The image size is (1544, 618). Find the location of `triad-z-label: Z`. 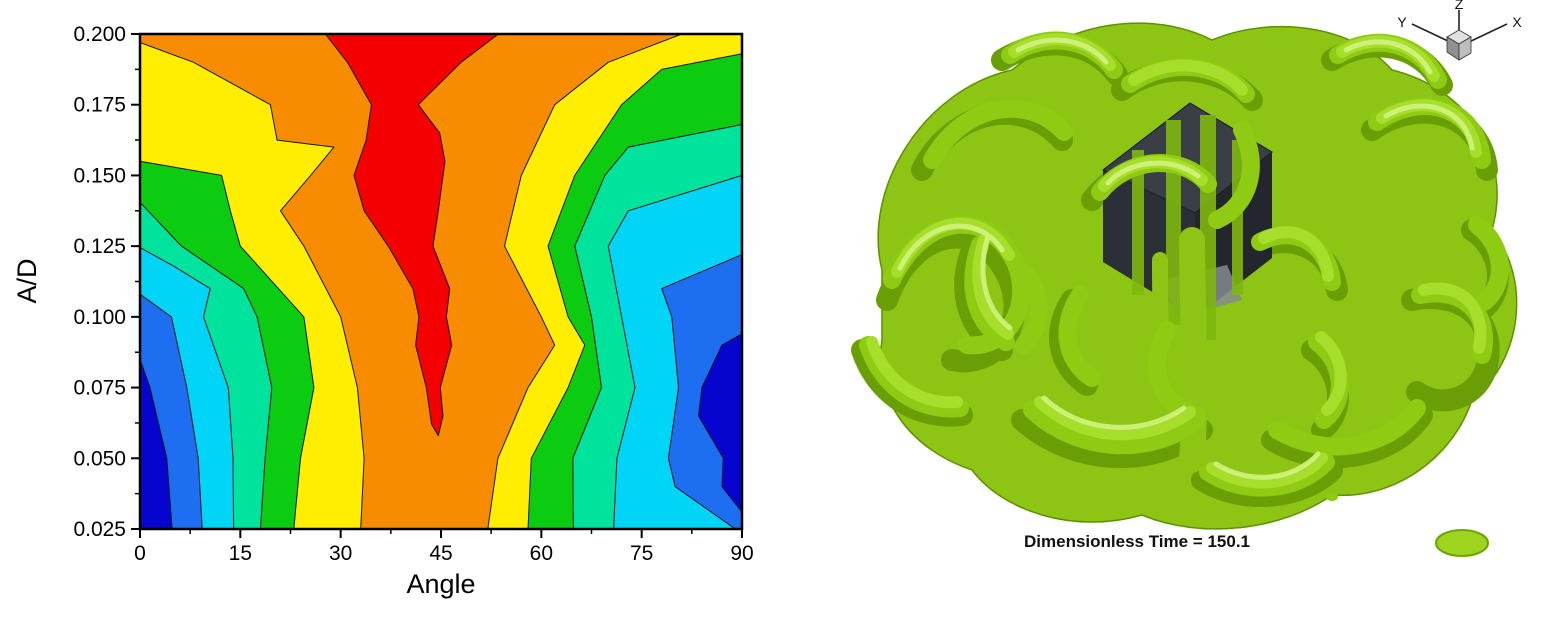

triad-z-label: Z is located at coordinates (1459, 6).